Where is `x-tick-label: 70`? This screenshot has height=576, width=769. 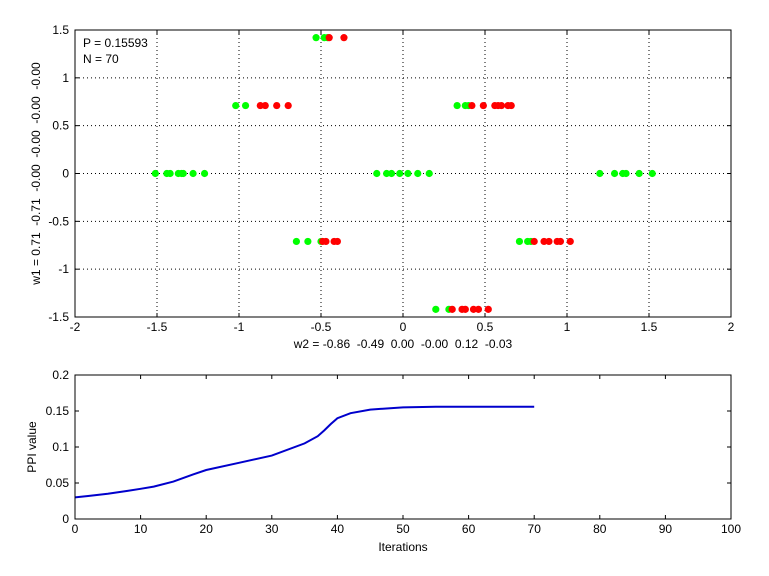 x-tick-label: 70 is located at coordinates (535, 529).